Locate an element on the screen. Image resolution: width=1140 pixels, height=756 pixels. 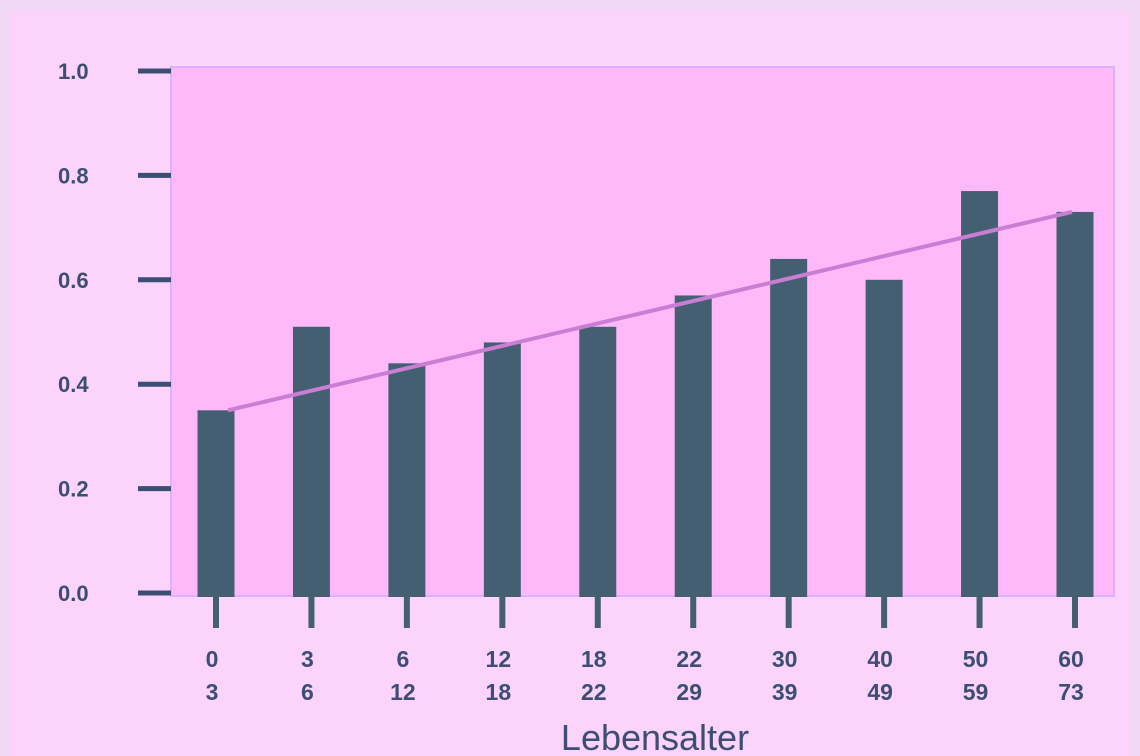
x-tick-label-from: 30 is located at coordinates (785, 659).